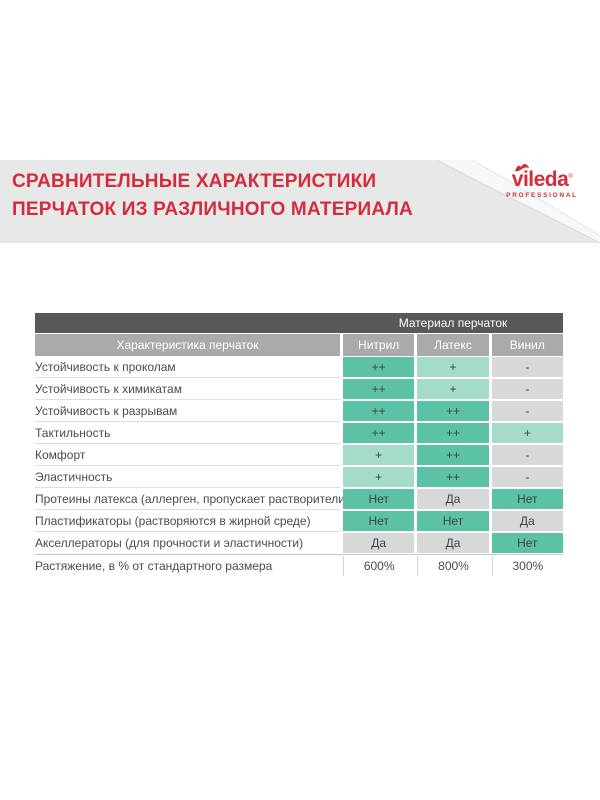 Image resolution: width=600 pixels, height=800 pixels. I want to click on bird-icon, so click(522, 167).